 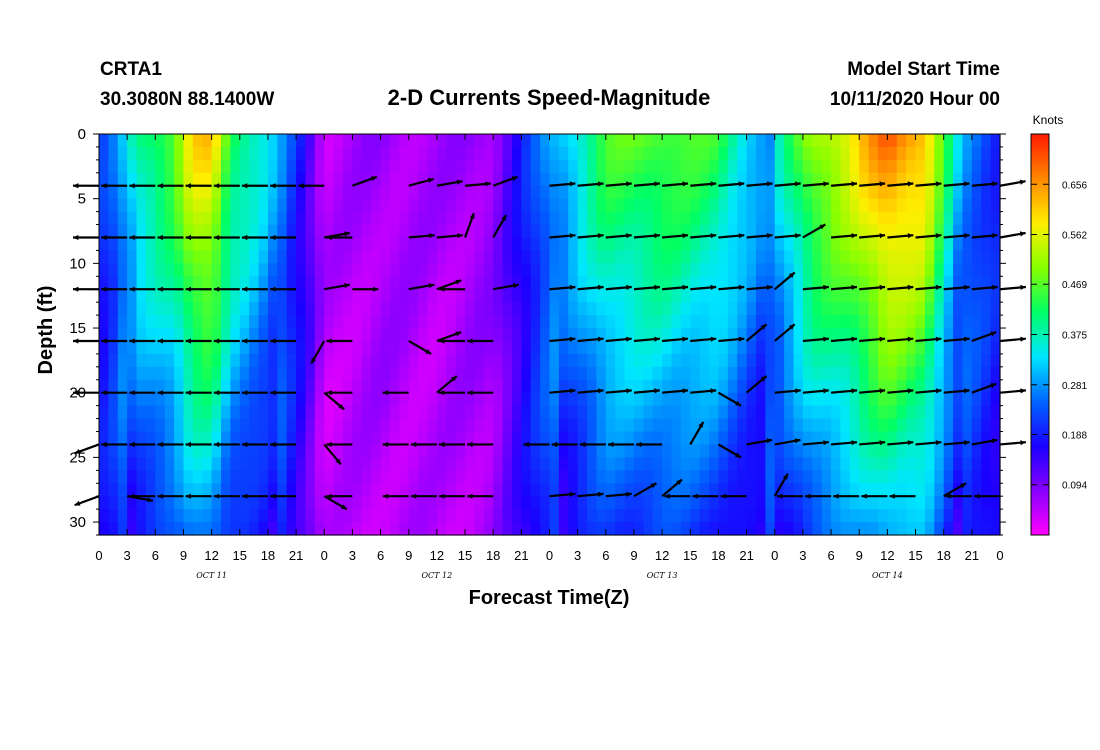 I want to click on x-tick-label: 3, so click(x=352, y=555).